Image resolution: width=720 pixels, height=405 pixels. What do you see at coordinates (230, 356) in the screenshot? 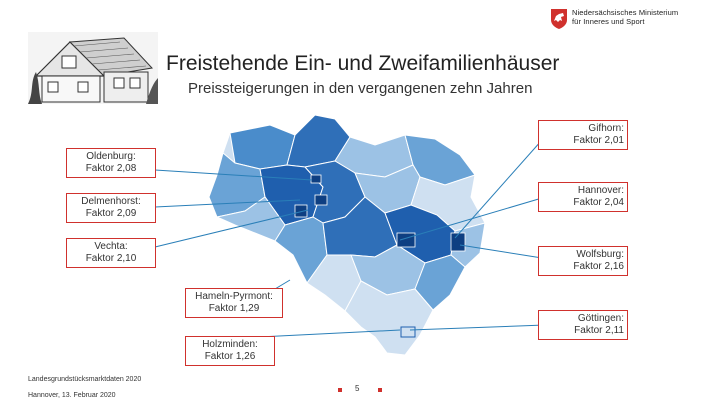
I see `callout-holzminden-factor: Faktor 1,26` at bounding box center [230, 356].